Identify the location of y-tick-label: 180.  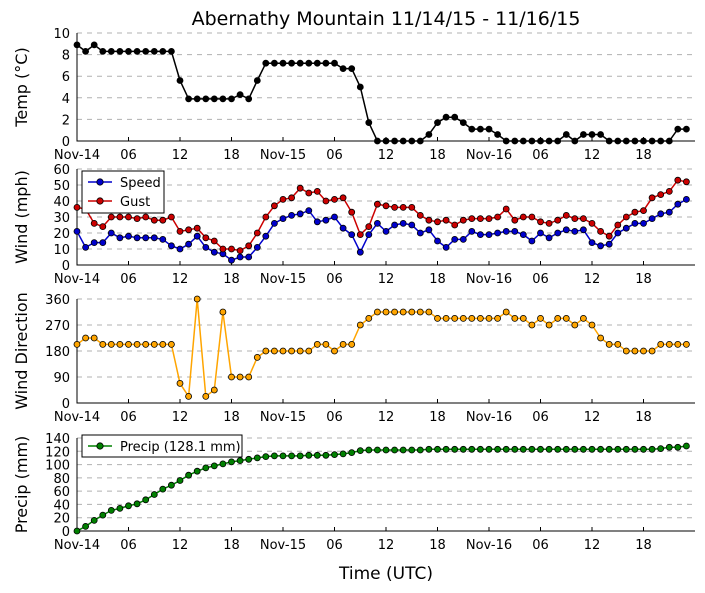
(57, 352).